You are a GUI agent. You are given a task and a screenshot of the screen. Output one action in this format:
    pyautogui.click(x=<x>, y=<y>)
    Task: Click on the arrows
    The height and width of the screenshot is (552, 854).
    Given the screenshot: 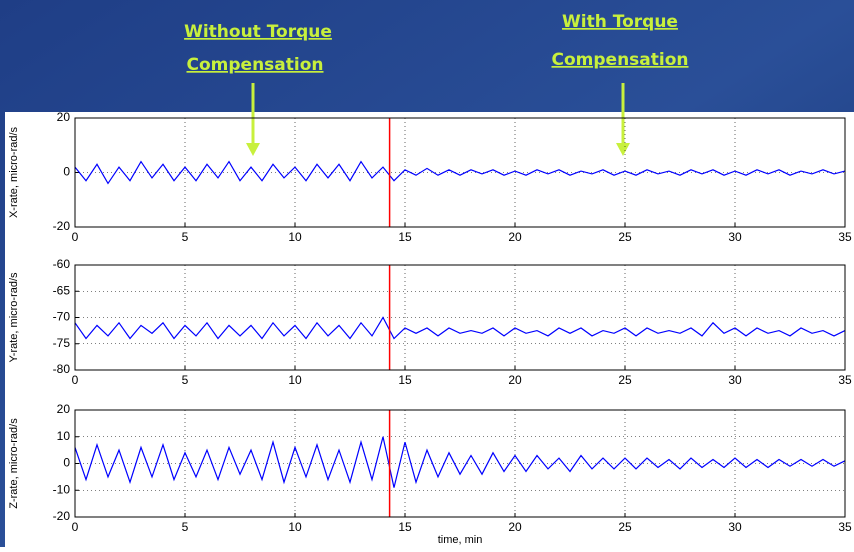 What is the action you would take?
    pyautogui.click(x=438, y=119)
    